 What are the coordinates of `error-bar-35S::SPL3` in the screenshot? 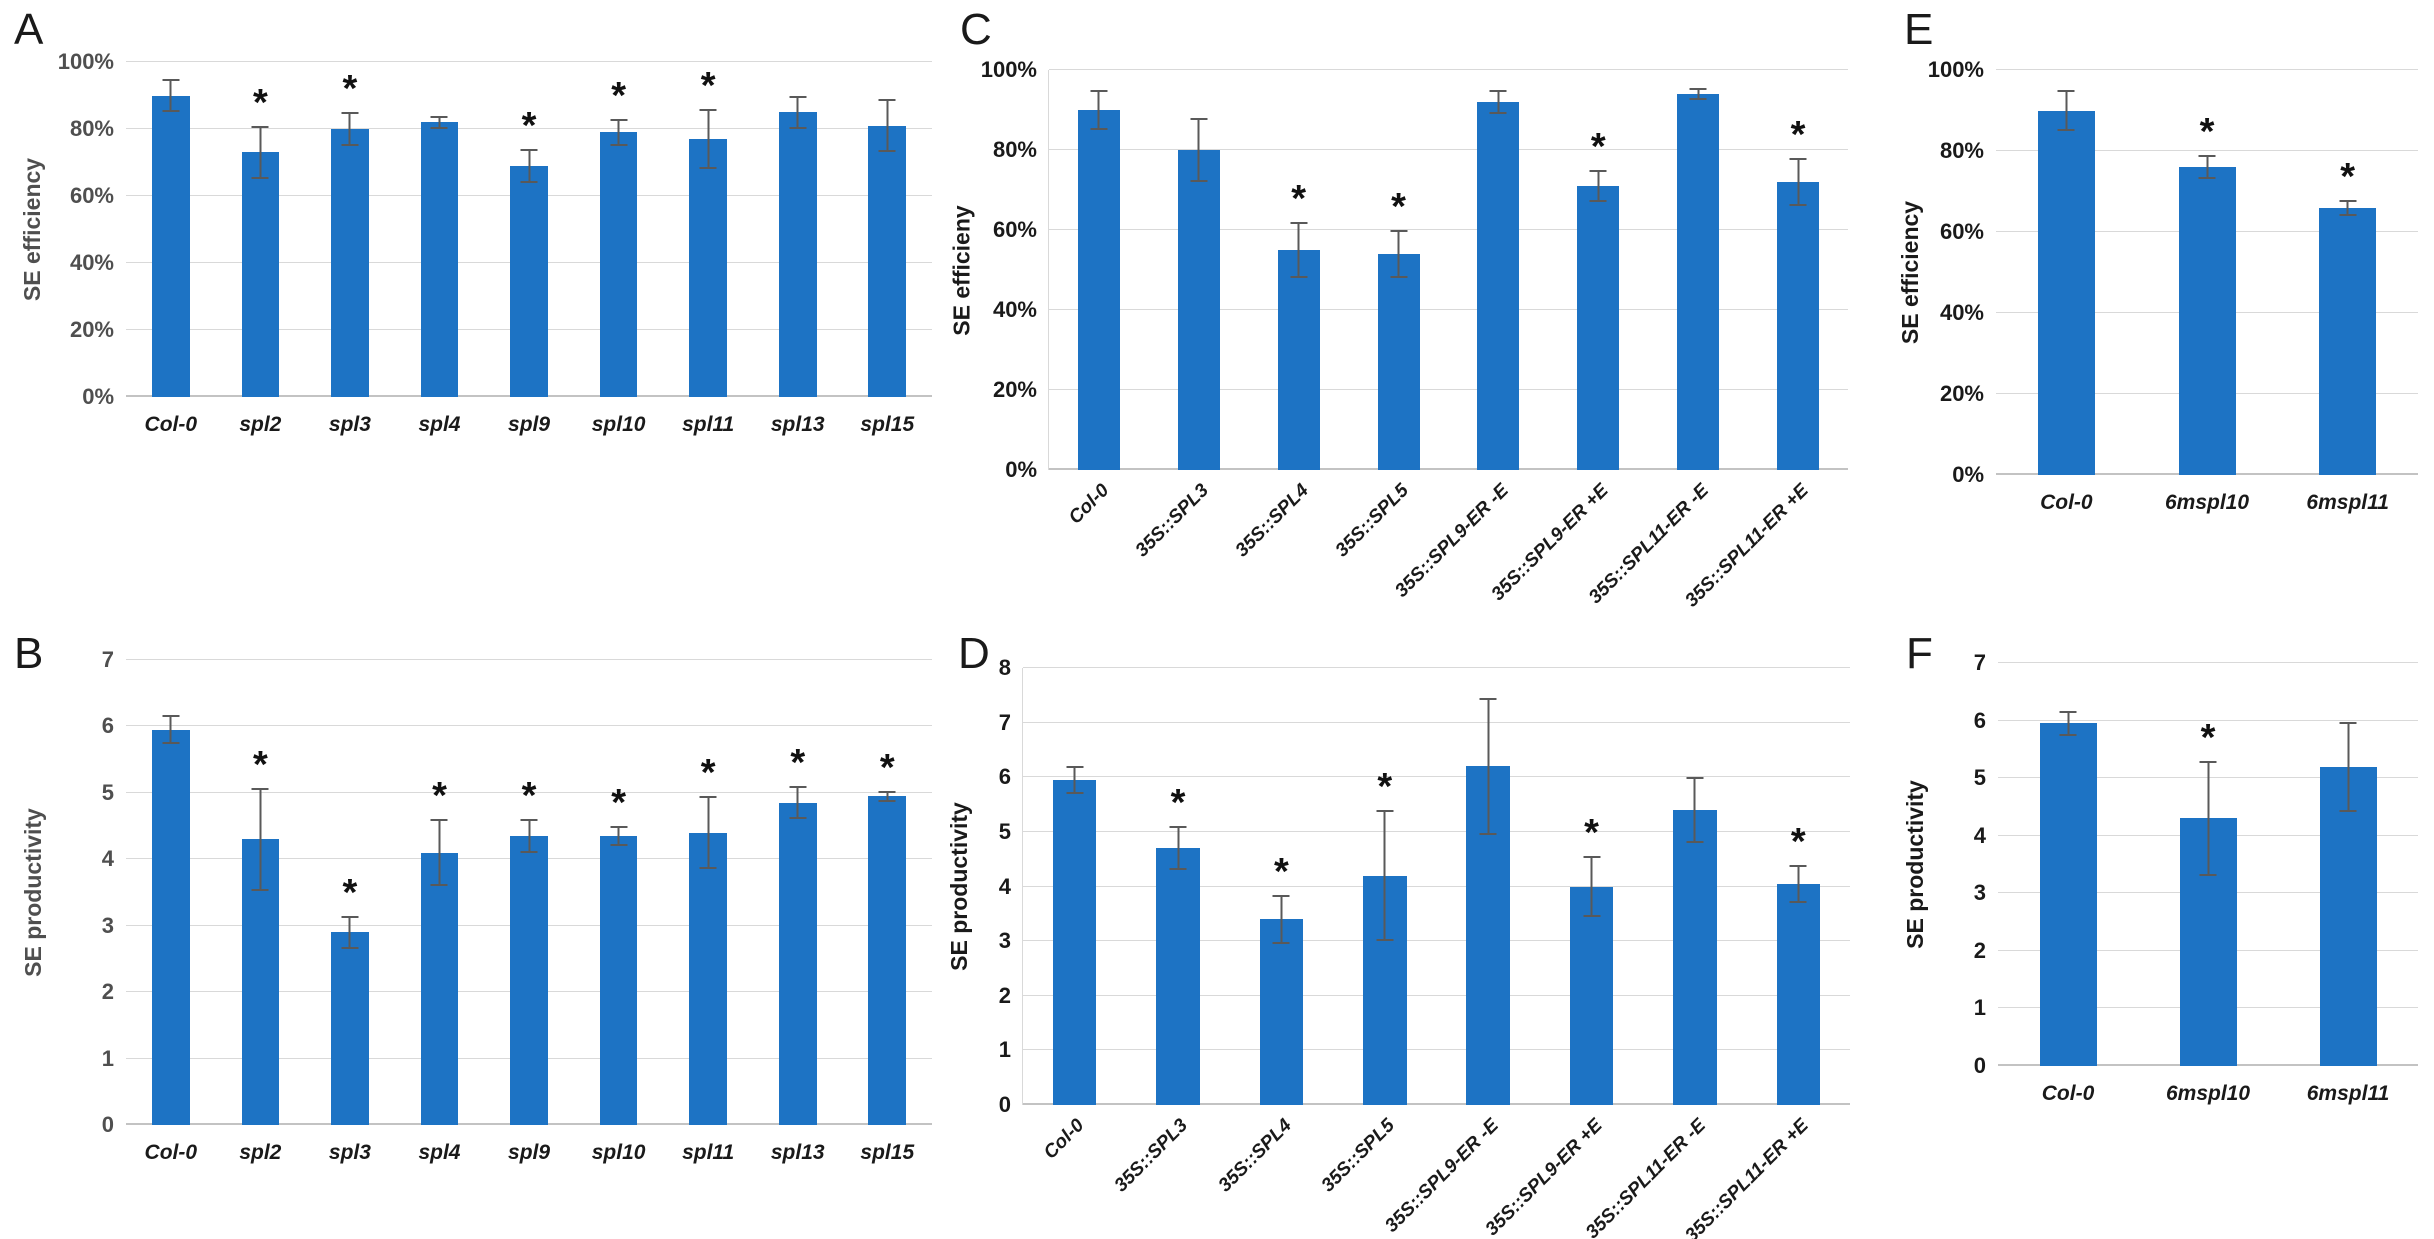 It's located at (1178, 848).